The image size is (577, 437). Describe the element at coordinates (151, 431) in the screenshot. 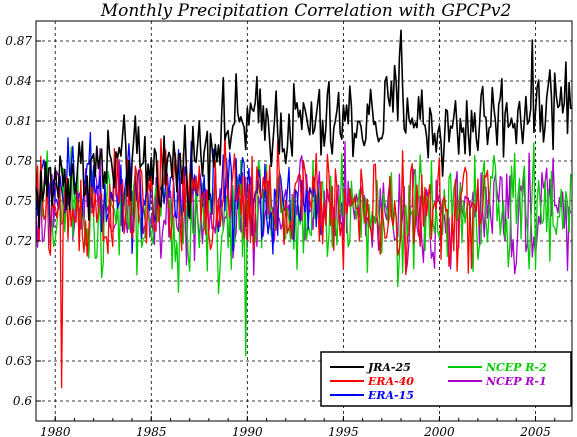

I see `x-tick-label: 1985` at that location.